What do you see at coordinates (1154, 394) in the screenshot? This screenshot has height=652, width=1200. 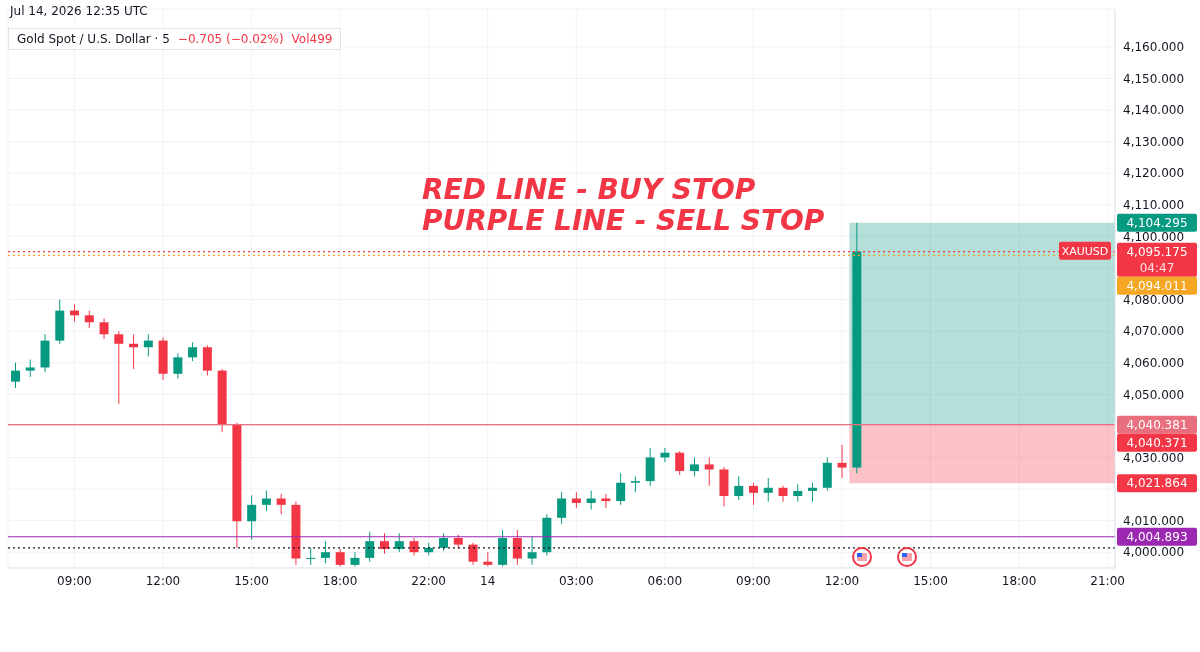 I see `y-tick-label: 4,050.000` at bounding box center [1154, 394].